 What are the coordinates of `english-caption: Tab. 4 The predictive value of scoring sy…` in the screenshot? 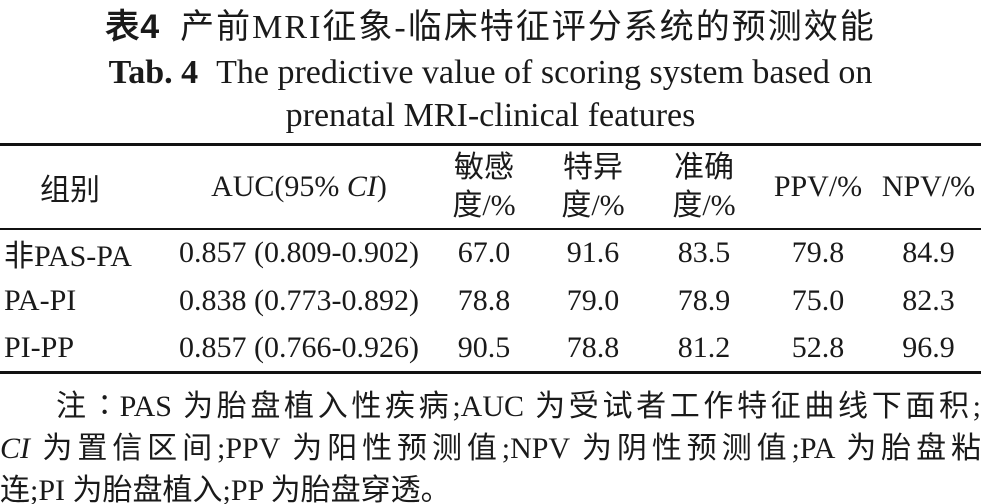 It's located at (490, 73).